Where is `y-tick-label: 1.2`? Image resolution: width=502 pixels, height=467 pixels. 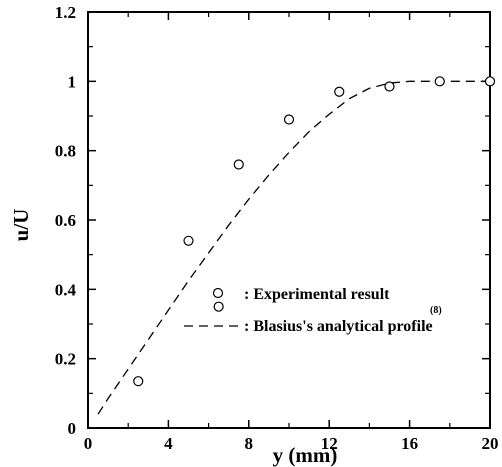 y-tick-label: 1.2 is located at coordinates (65, 12).